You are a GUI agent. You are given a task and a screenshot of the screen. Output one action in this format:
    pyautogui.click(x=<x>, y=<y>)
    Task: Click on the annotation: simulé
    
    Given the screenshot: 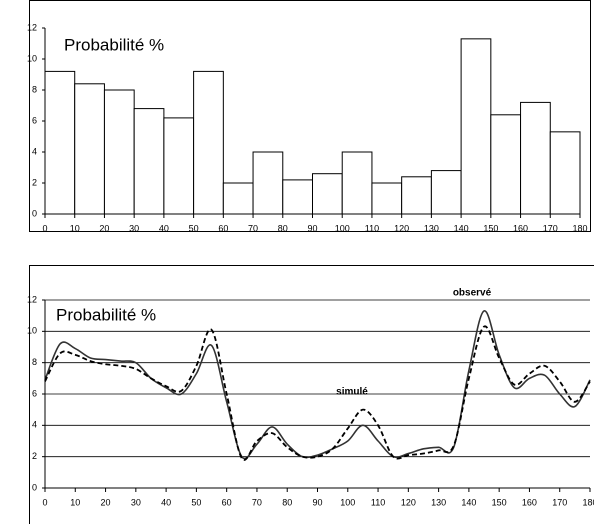 What is the action you would take?
    pyautogui.click(x=352, y=392)
    